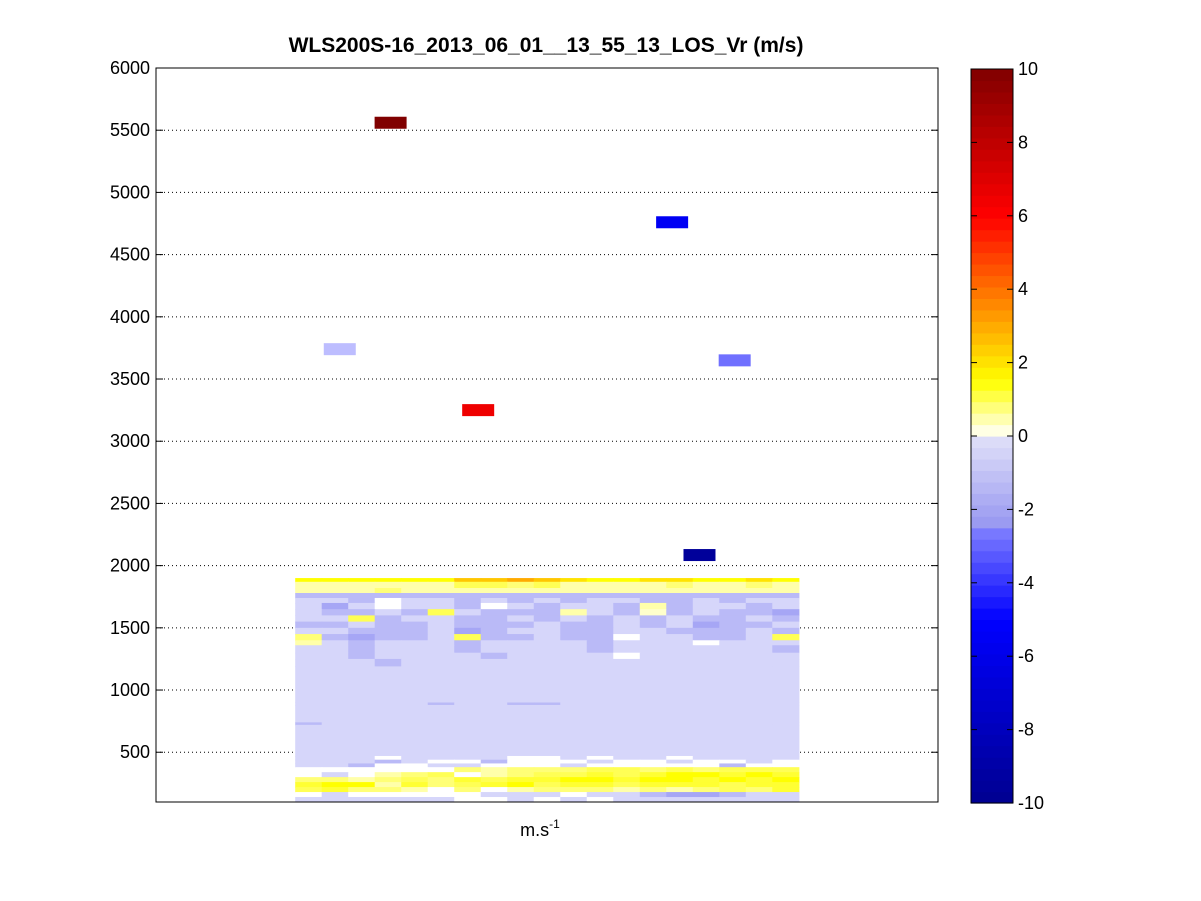 The height and width of the screenshot is (901, 1201). What do you see at coordinates (534, 830) in the screenshot?
I see `x-axis-label-text: m.s` at bounding box center [534, 830].